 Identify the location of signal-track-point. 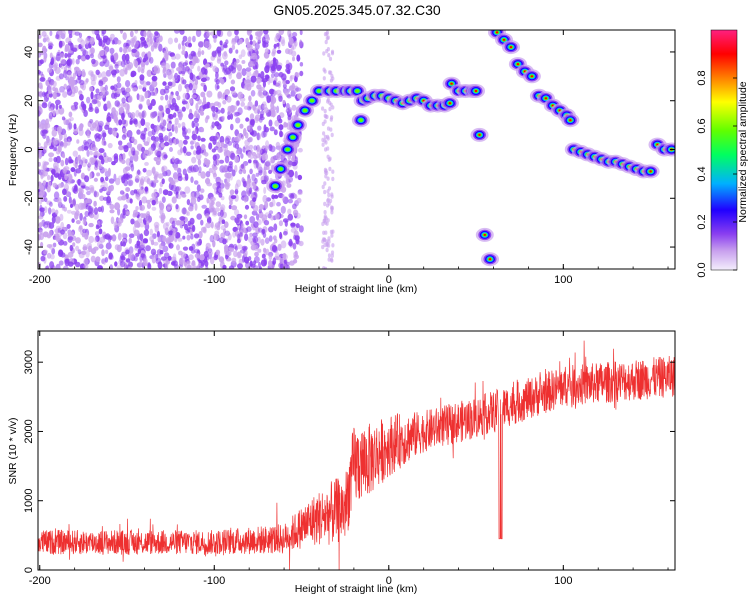
(485, 234).